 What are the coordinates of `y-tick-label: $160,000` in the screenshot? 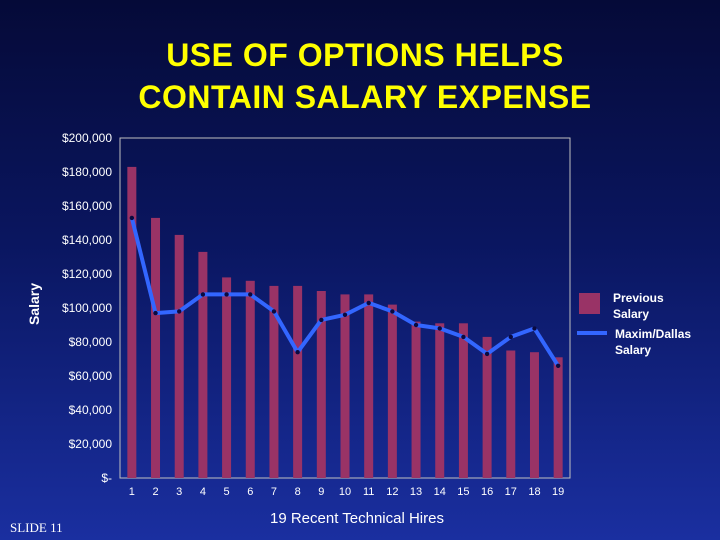 It's located at (87, 206).